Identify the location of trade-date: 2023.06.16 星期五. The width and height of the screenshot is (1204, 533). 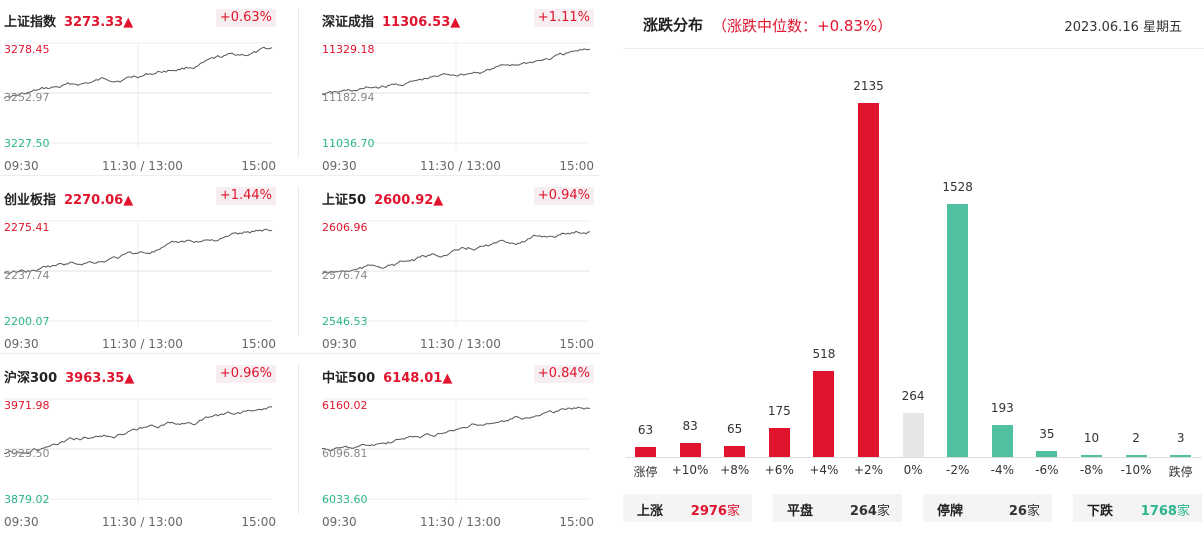
(1123, 27).